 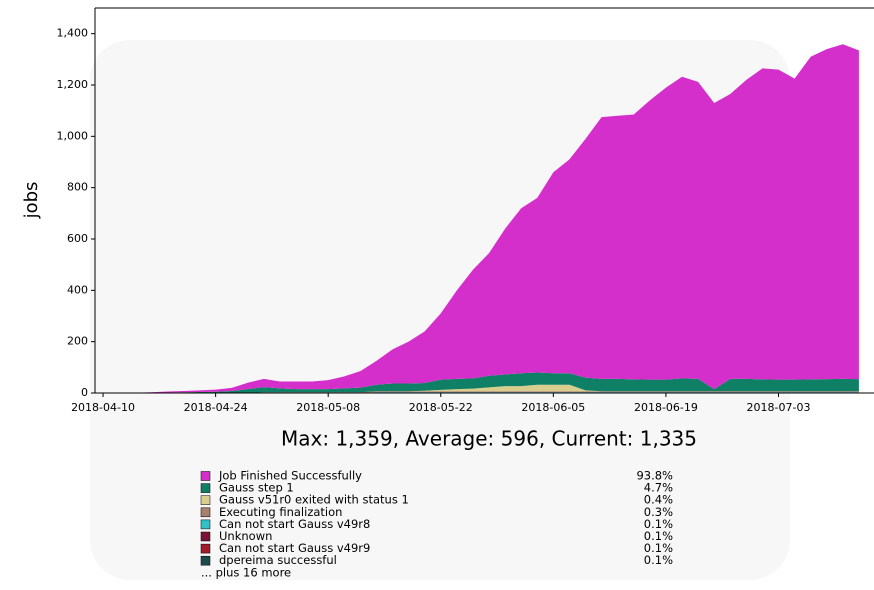 What do you see at coordinates (103, 407) in the screenshot?
I see `x-tick-label: 2018-04-10` at bounding box center [103, 407].